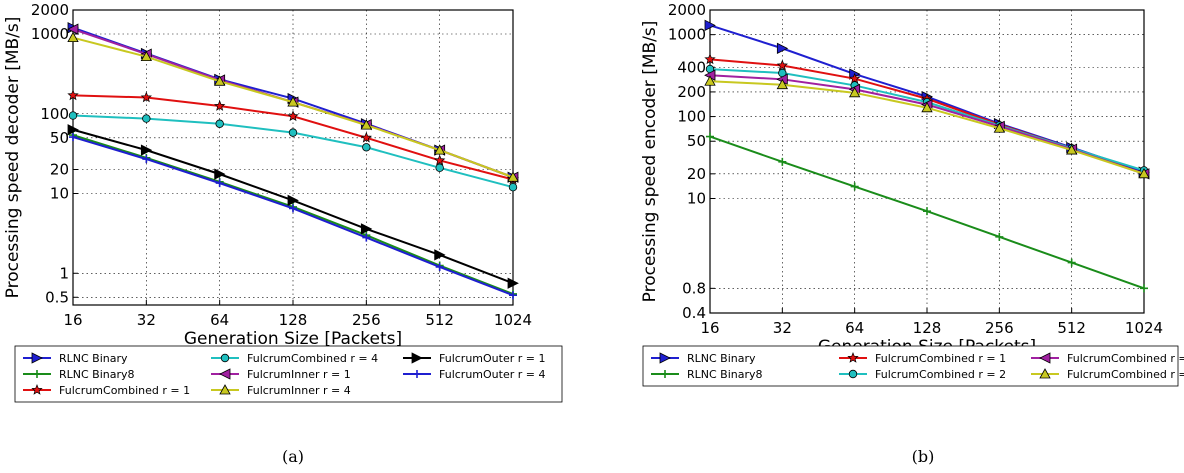 The height and width of the screenshot is (473, 1184). Describe the element at coordinates (293, 456) in the screenshot. I see `caption-a: (a)` at that location.